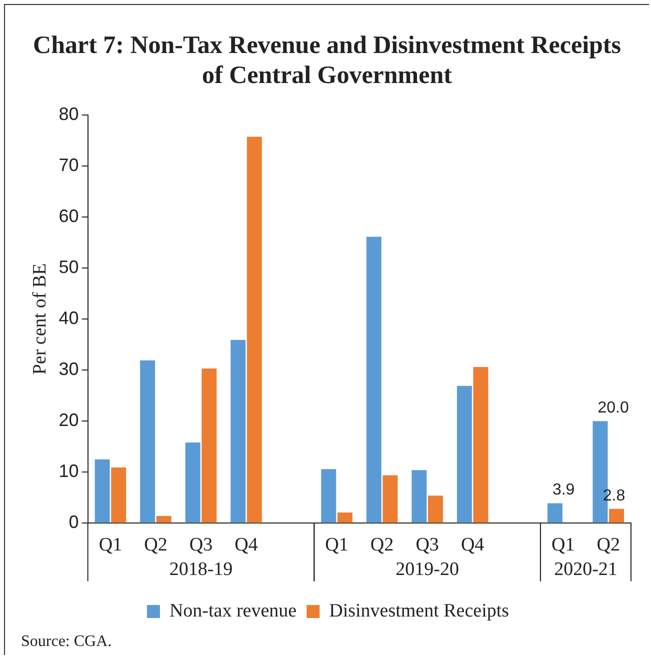  I want to click on legend-label: Non-tax revenue, so click(233, 611).